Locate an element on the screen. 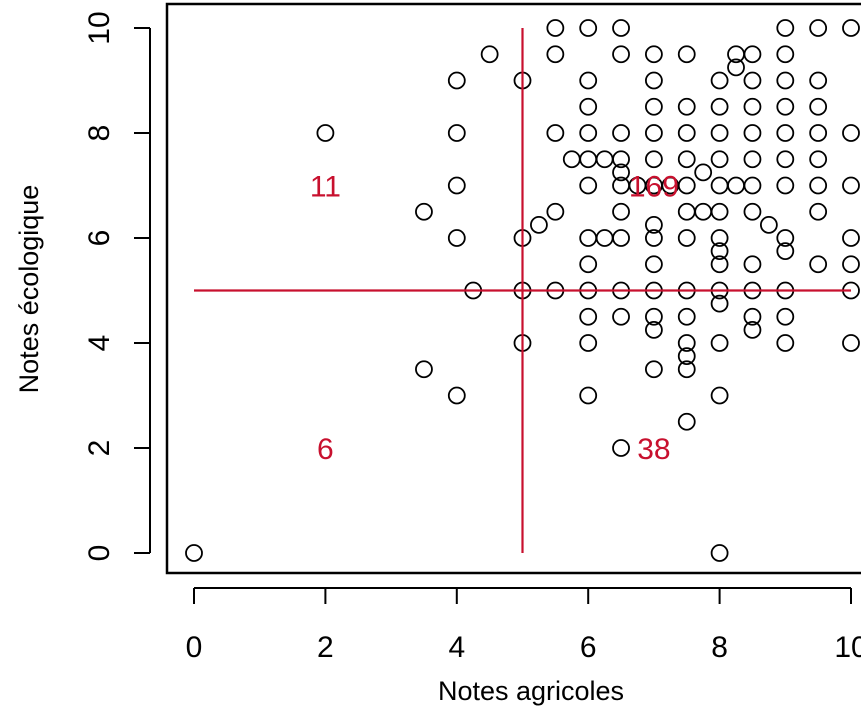 This screenshot has height=707, width=861. x-tick-label: 6 is located at coordinates (588, 647).